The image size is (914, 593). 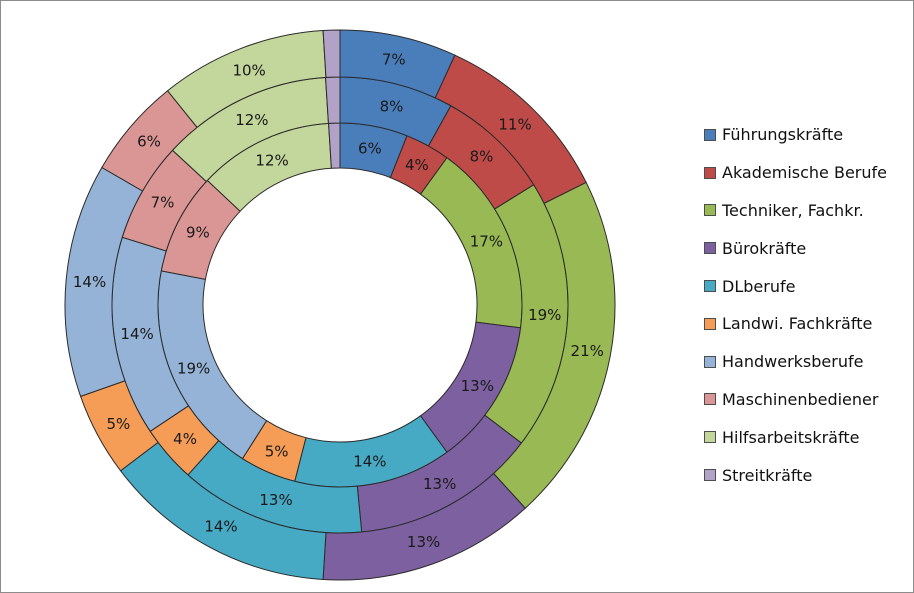 What do you see at coordinates (759, 286) in the screenshot?
I see `legend-label: DLberufe` at bounding box center [759, 286].